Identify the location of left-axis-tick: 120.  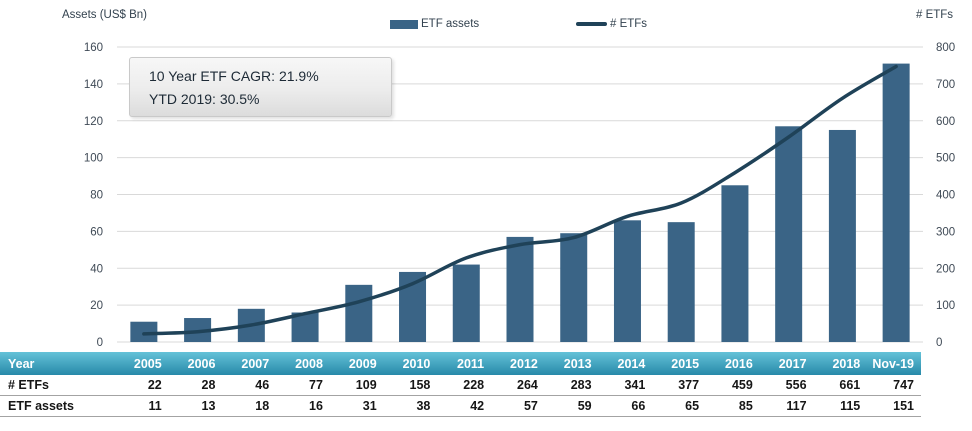
(93, 122).